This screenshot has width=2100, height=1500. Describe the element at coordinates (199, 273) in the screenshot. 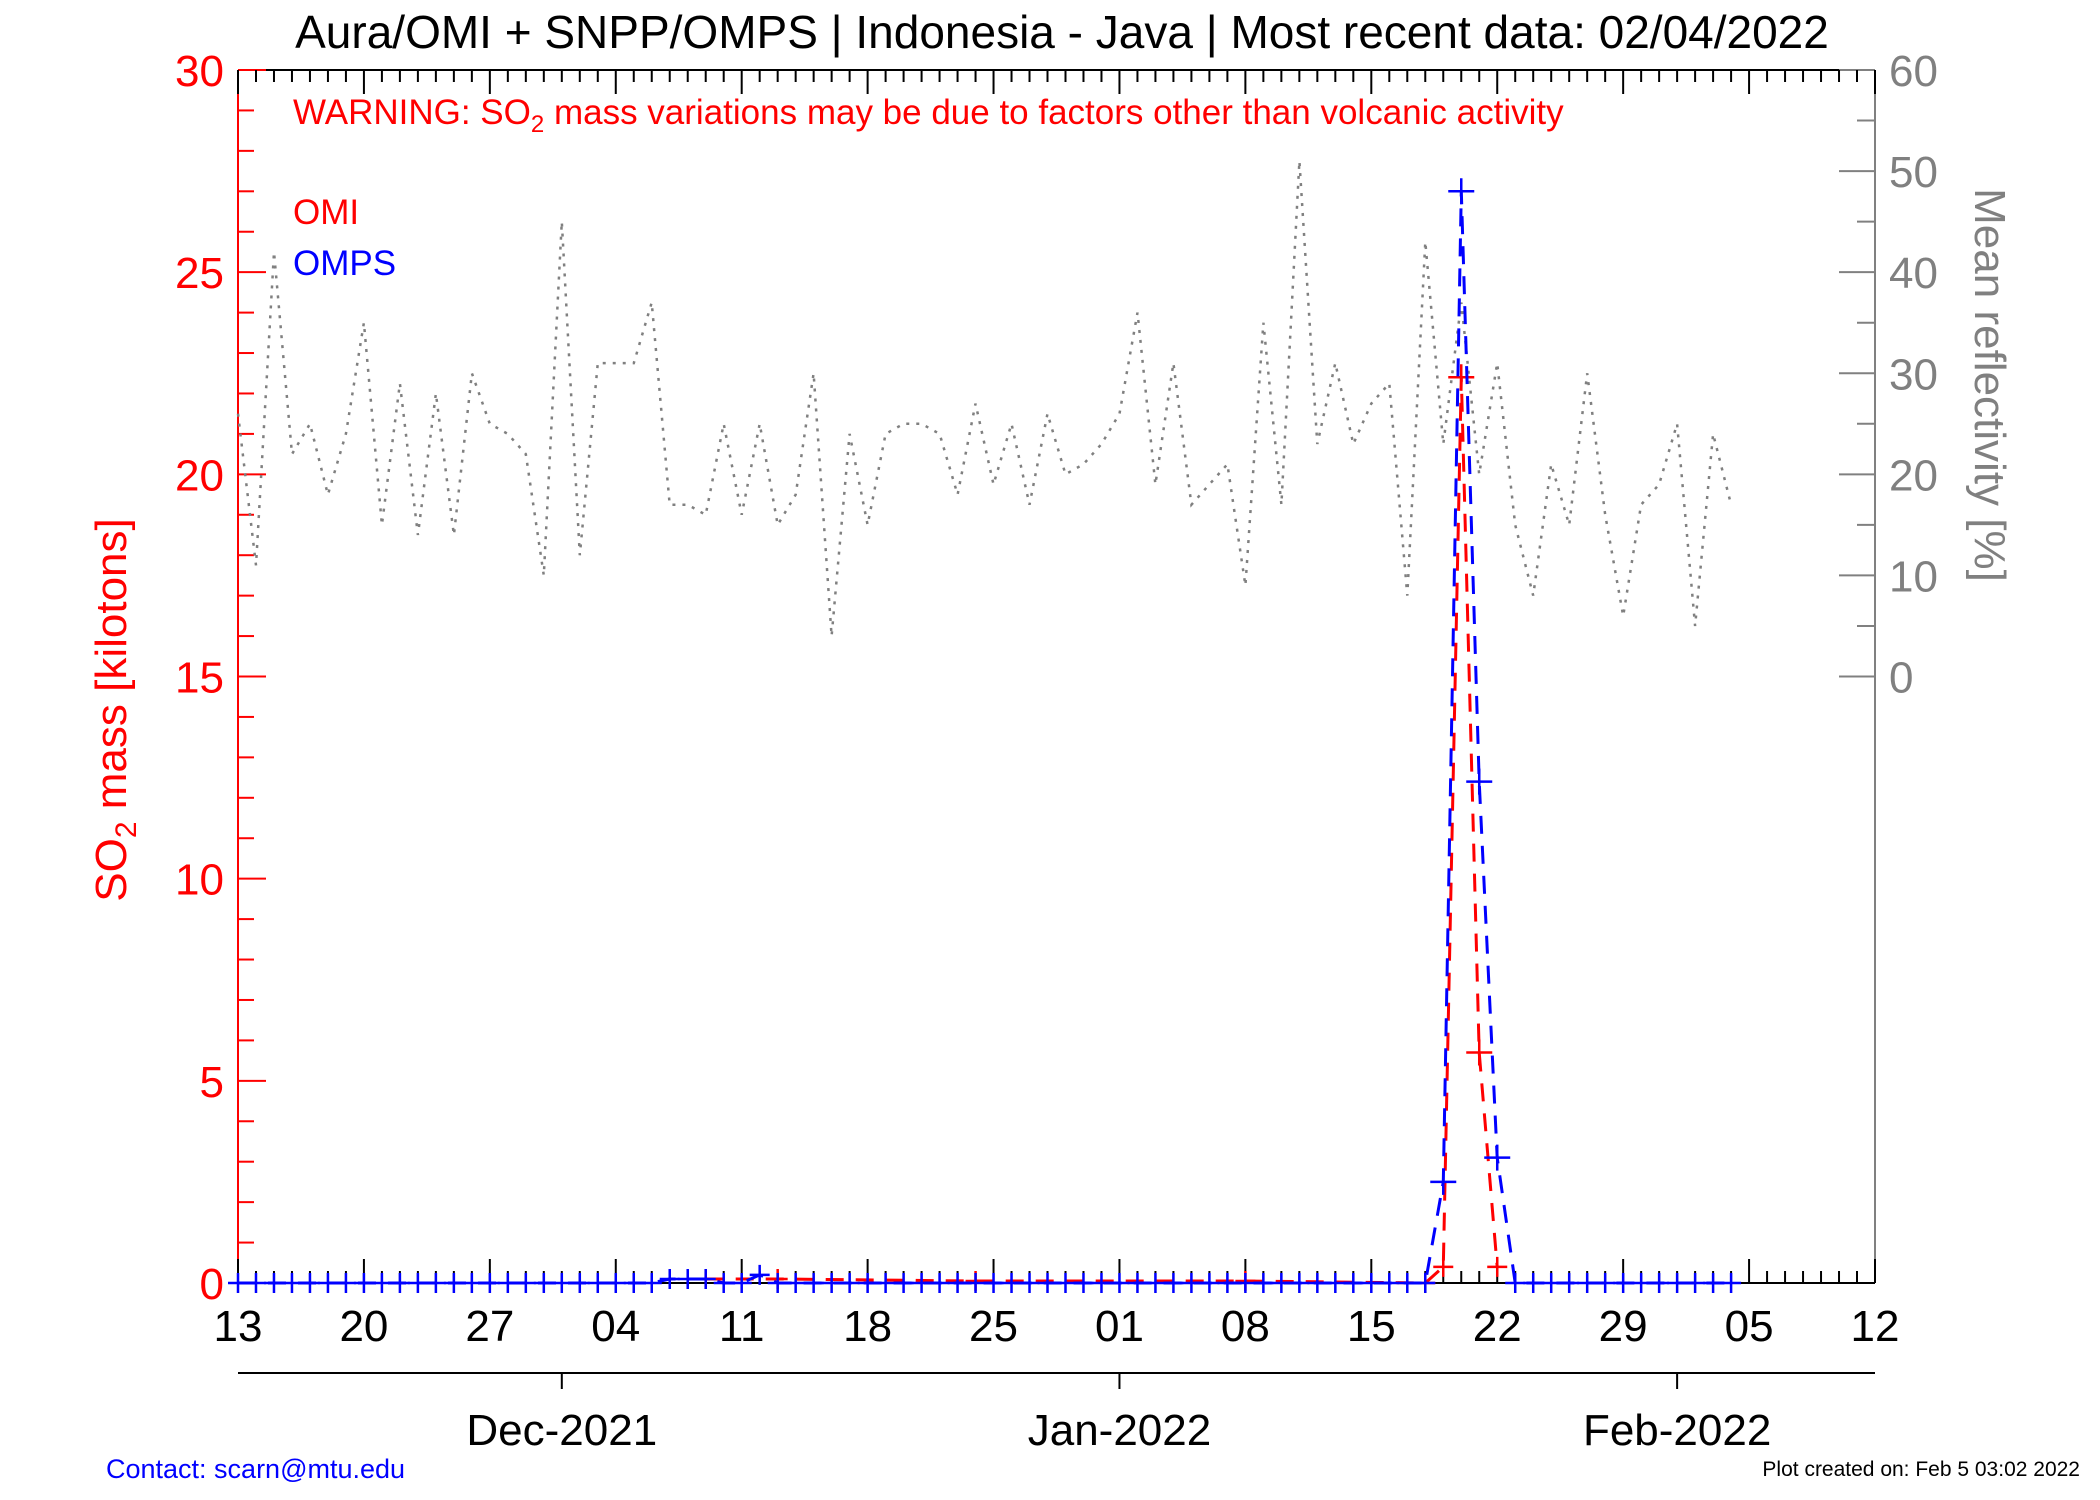

I see `y-left-tick-label: 25` at that location.